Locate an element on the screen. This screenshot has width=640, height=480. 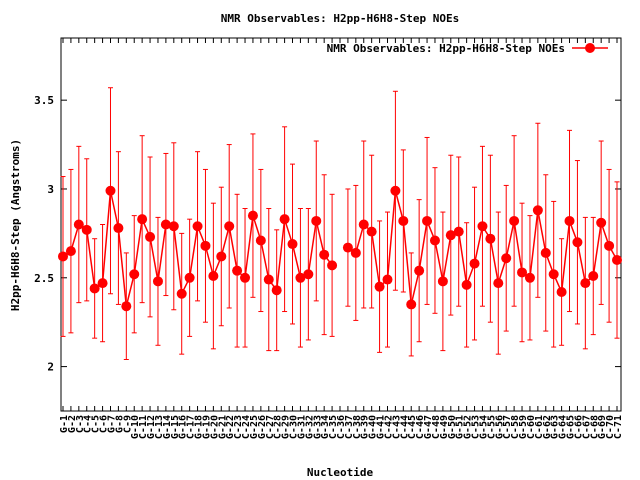
x-tick-label: C-13 is located at coordinates (159, 427).